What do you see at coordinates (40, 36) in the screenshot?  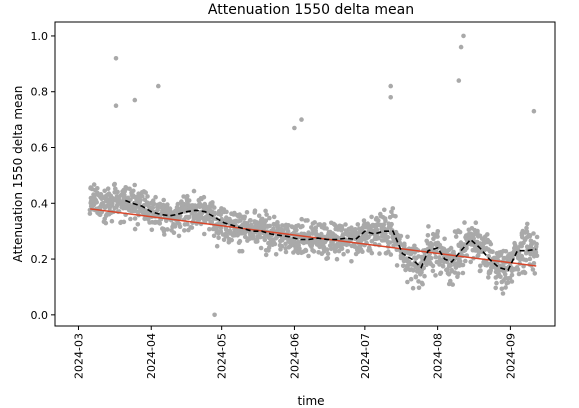 I see `y-tick-label: 1.0` at bounding box center [40, 36].